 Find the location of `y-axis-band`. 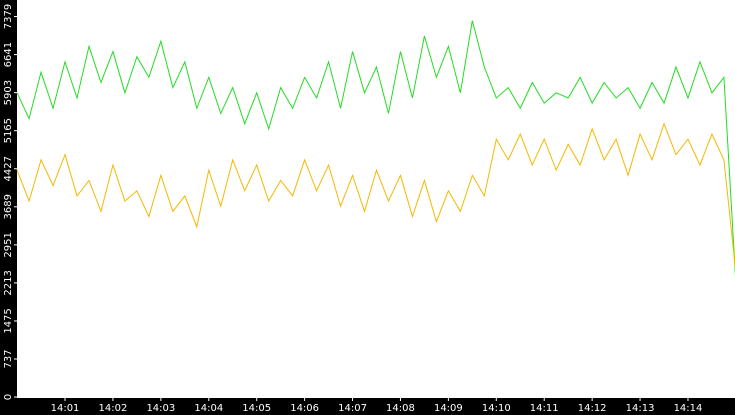

y-axis-band is located at coordinates (8, 207).